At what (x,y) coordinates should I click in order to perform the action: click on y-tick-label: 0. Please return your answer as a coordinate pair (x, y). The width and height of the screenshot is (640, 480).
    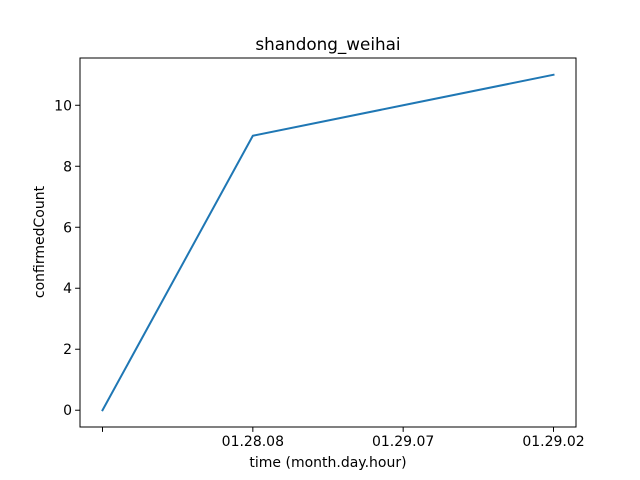
    Looking at the image, I should click on (67, 411).